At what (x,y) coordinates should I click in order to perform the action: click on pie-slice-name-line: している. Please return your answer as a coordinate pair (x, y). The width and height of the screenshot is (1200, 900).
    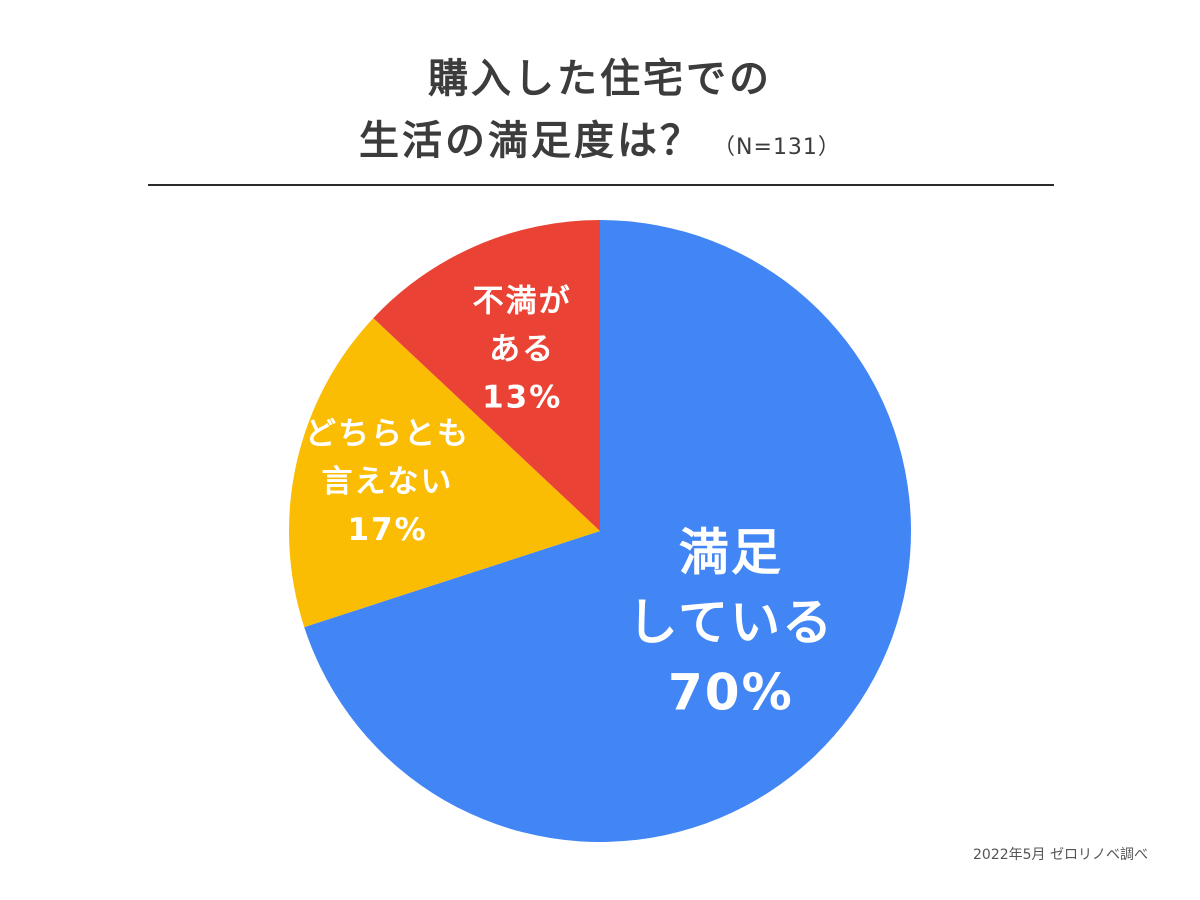
    Looking at the image, I should click on (731, 623).